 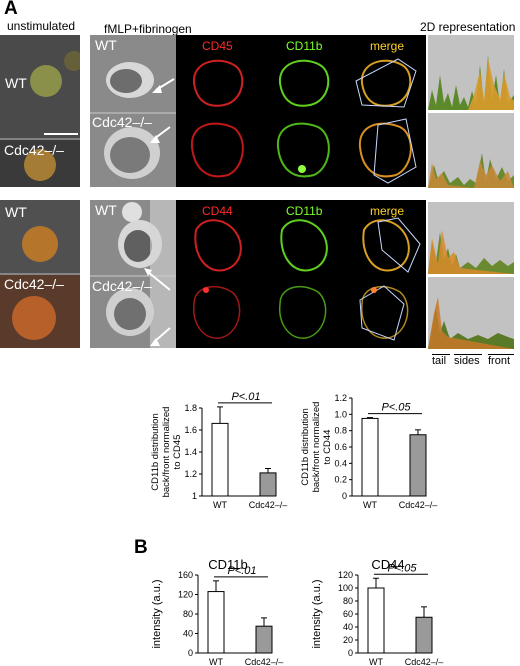 What do you see at coordinates (439, 361) in the screenshot?
I see `profile-axis-tail: tail` at bounding box center [439, 361].